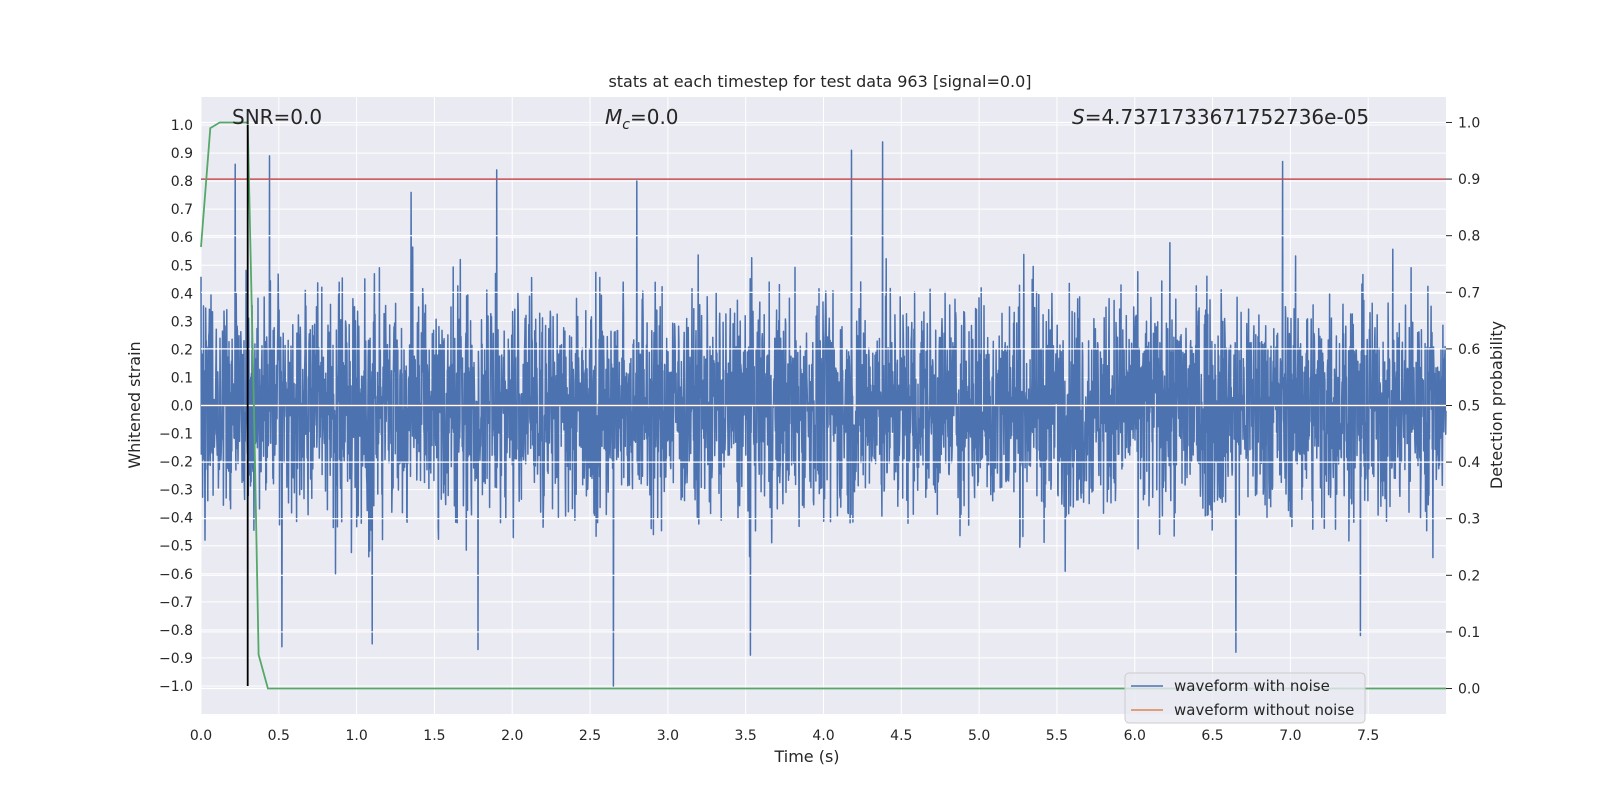  Describe the element at coordinates (1469, 293) in the screenshot. I see `y-right-tick-label: 0.7` at that location.